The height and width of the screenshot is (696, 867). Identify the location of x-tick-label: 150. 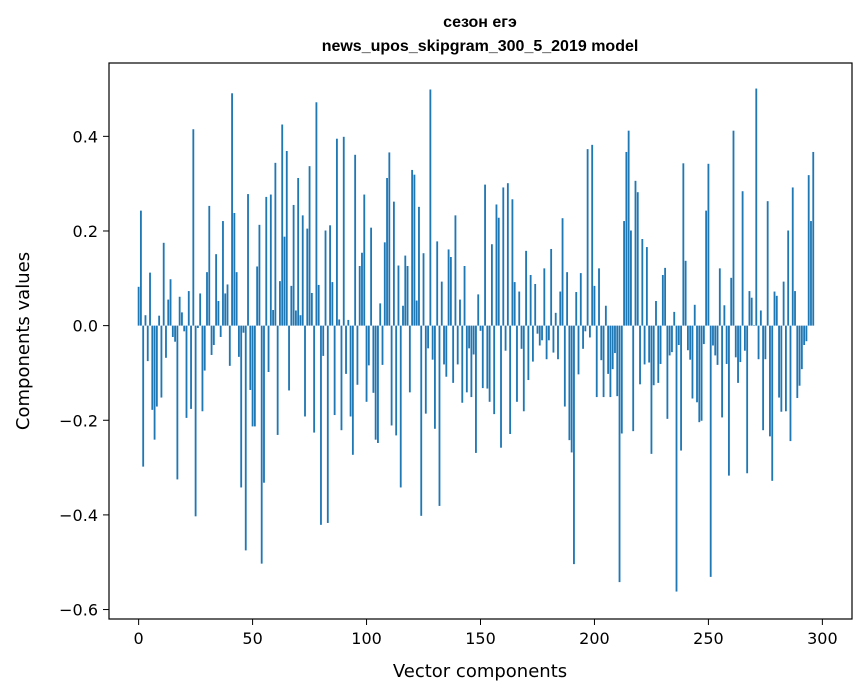
(480, 638).